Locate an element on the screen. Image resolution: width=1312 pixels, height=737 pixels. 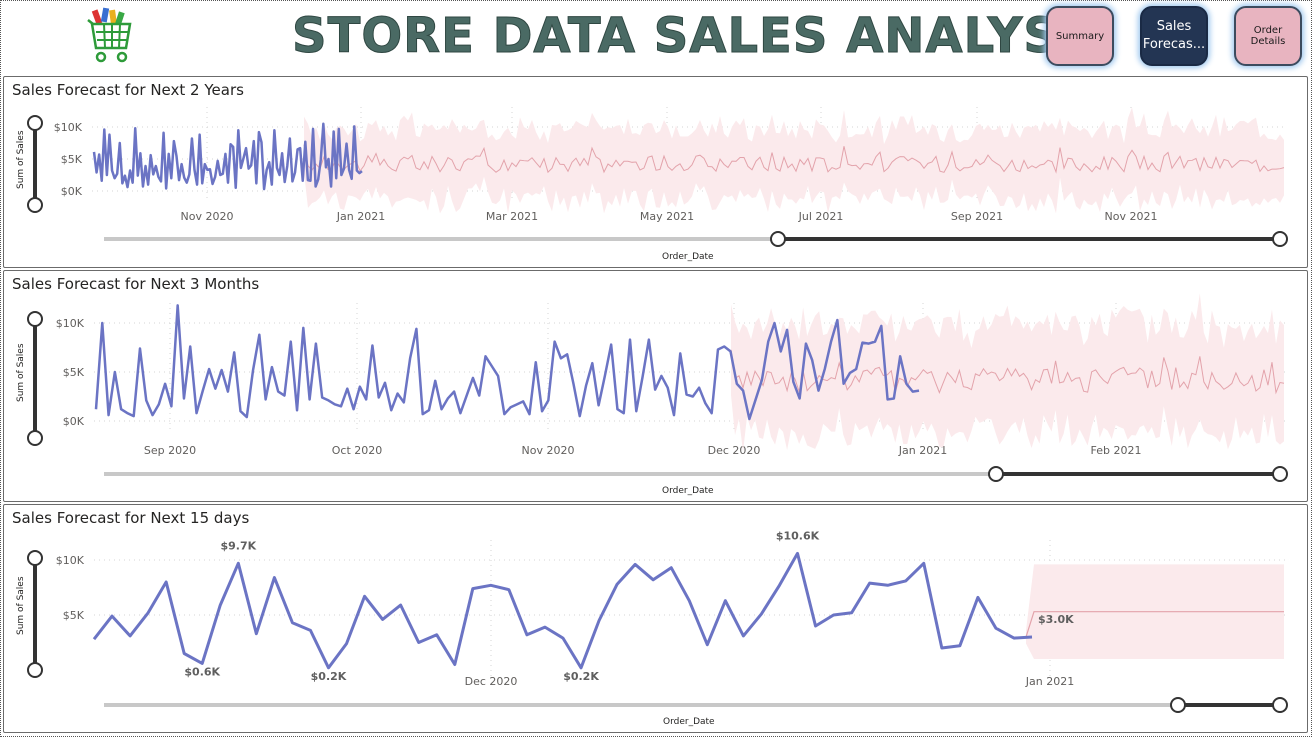
x-tick-label: Nov 2021 is located at coordinates (1131, 216).